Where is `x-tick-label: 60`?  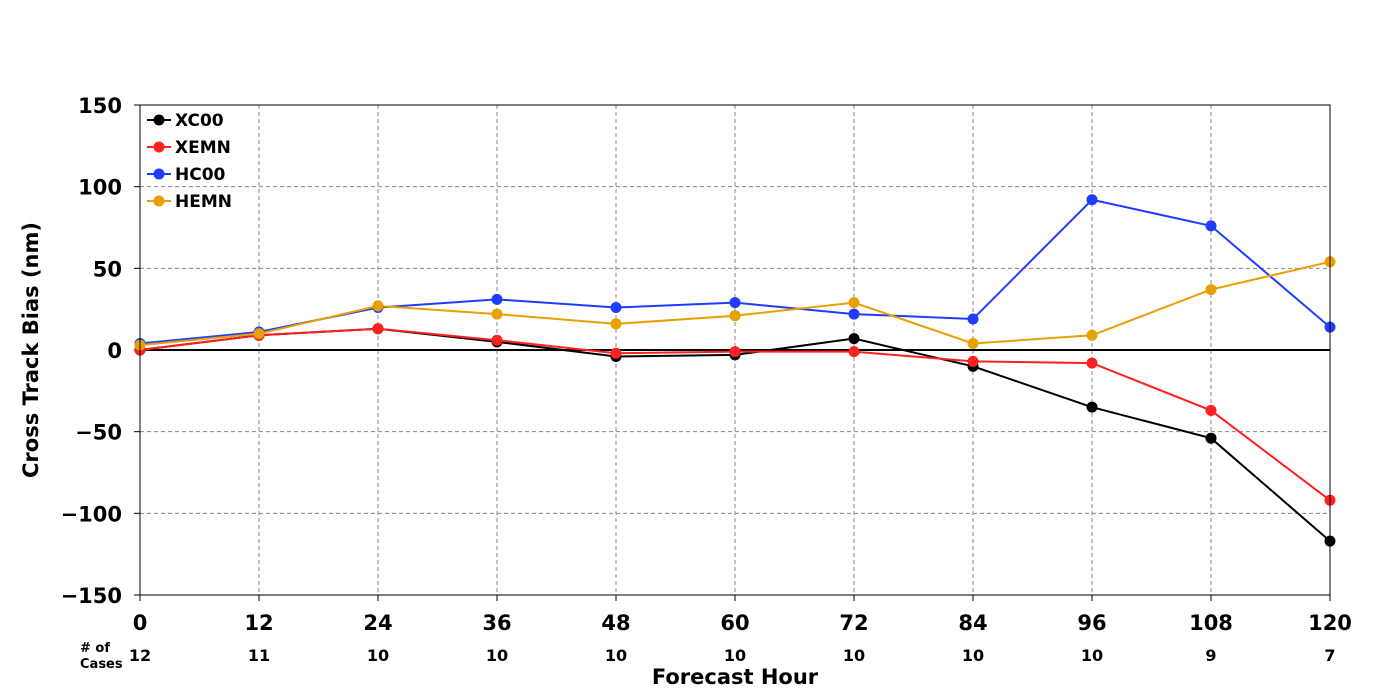
x-tick-label: 60 is located at coordinates (734, 623).